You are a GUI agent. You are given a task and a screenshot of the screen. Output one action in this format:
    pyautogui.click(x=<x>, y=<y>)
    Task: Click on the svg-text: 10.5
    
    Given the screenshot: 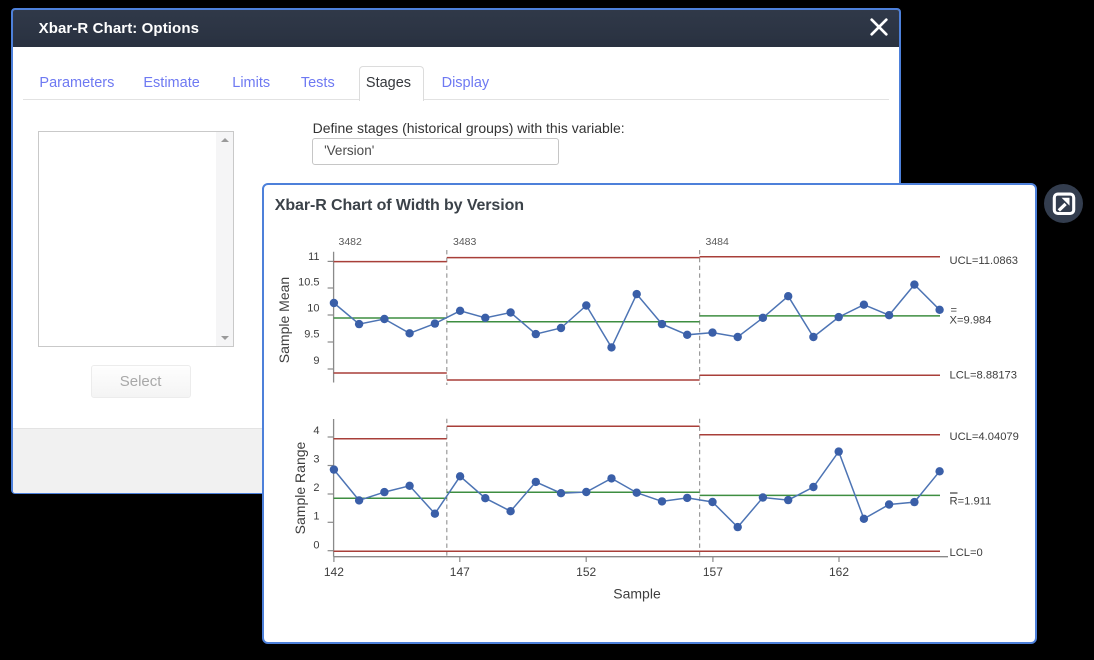 What is the action you would take?
    pyautogui.click(x=308, y=282)
    